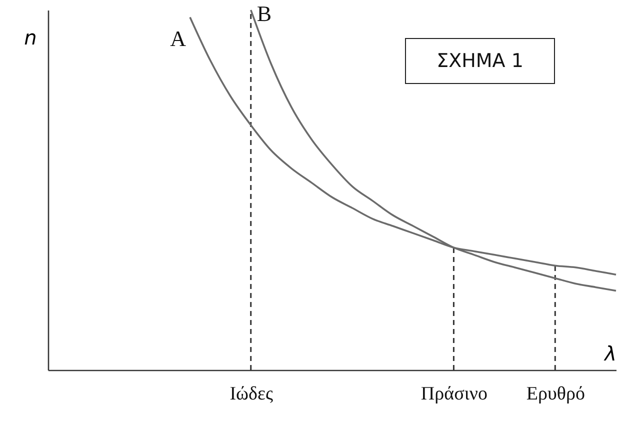 This screenshot has width=626, height=421. Describe the element at coordinates (454, 394) in the screenshot. I see `x-tick-label: Πράσινο` at that location.